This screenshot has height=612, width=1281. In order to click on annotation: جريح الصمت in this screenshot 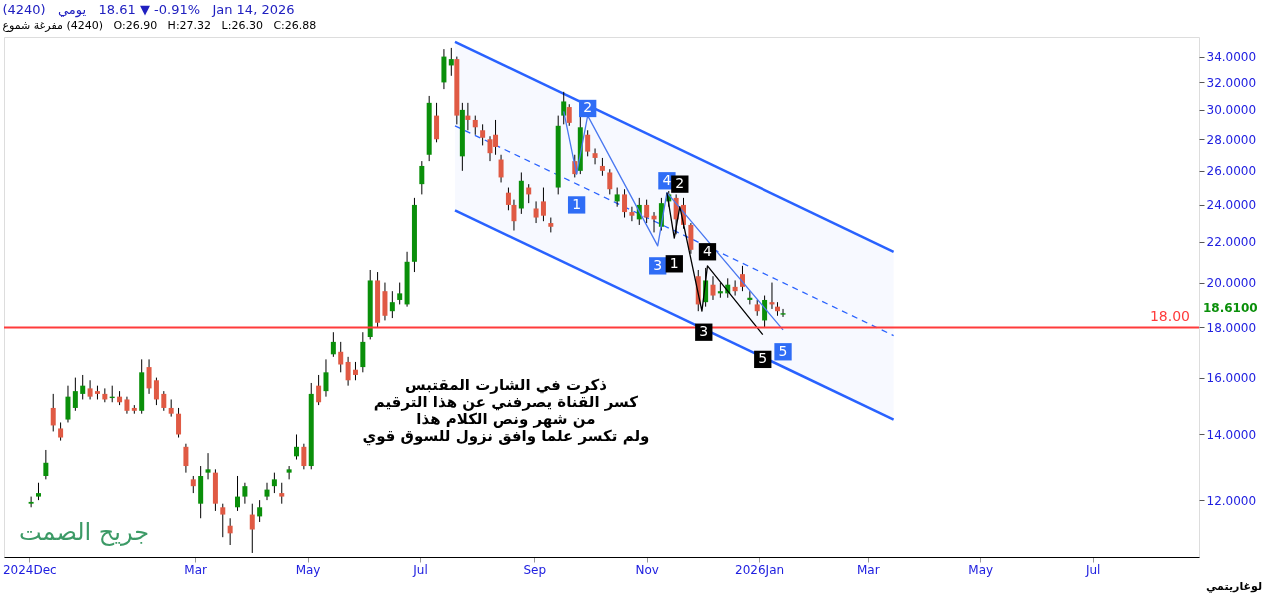, I will do `click(84, 532)`.